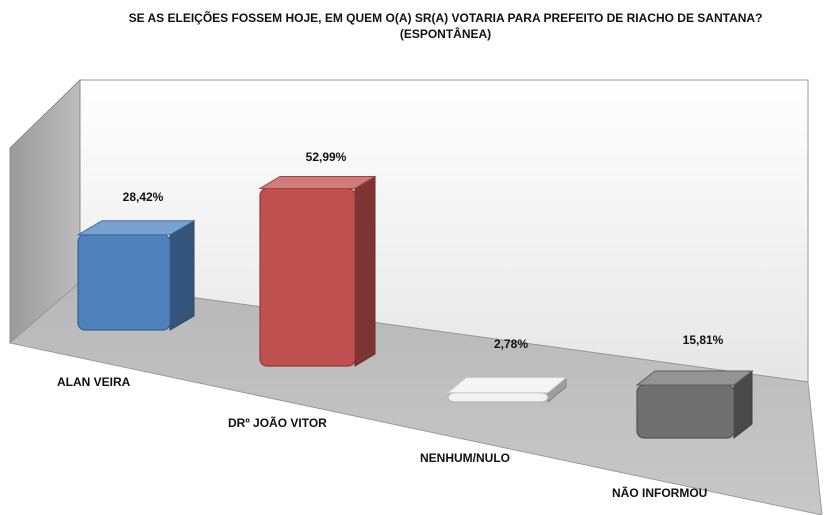 This screenshot has height=515, width=831. What do you see at coordinates (445, 34) in the screenshot?
I see `chart-title-line-2: (ESPONTÂNEA)` at bounding box center [445, 34].